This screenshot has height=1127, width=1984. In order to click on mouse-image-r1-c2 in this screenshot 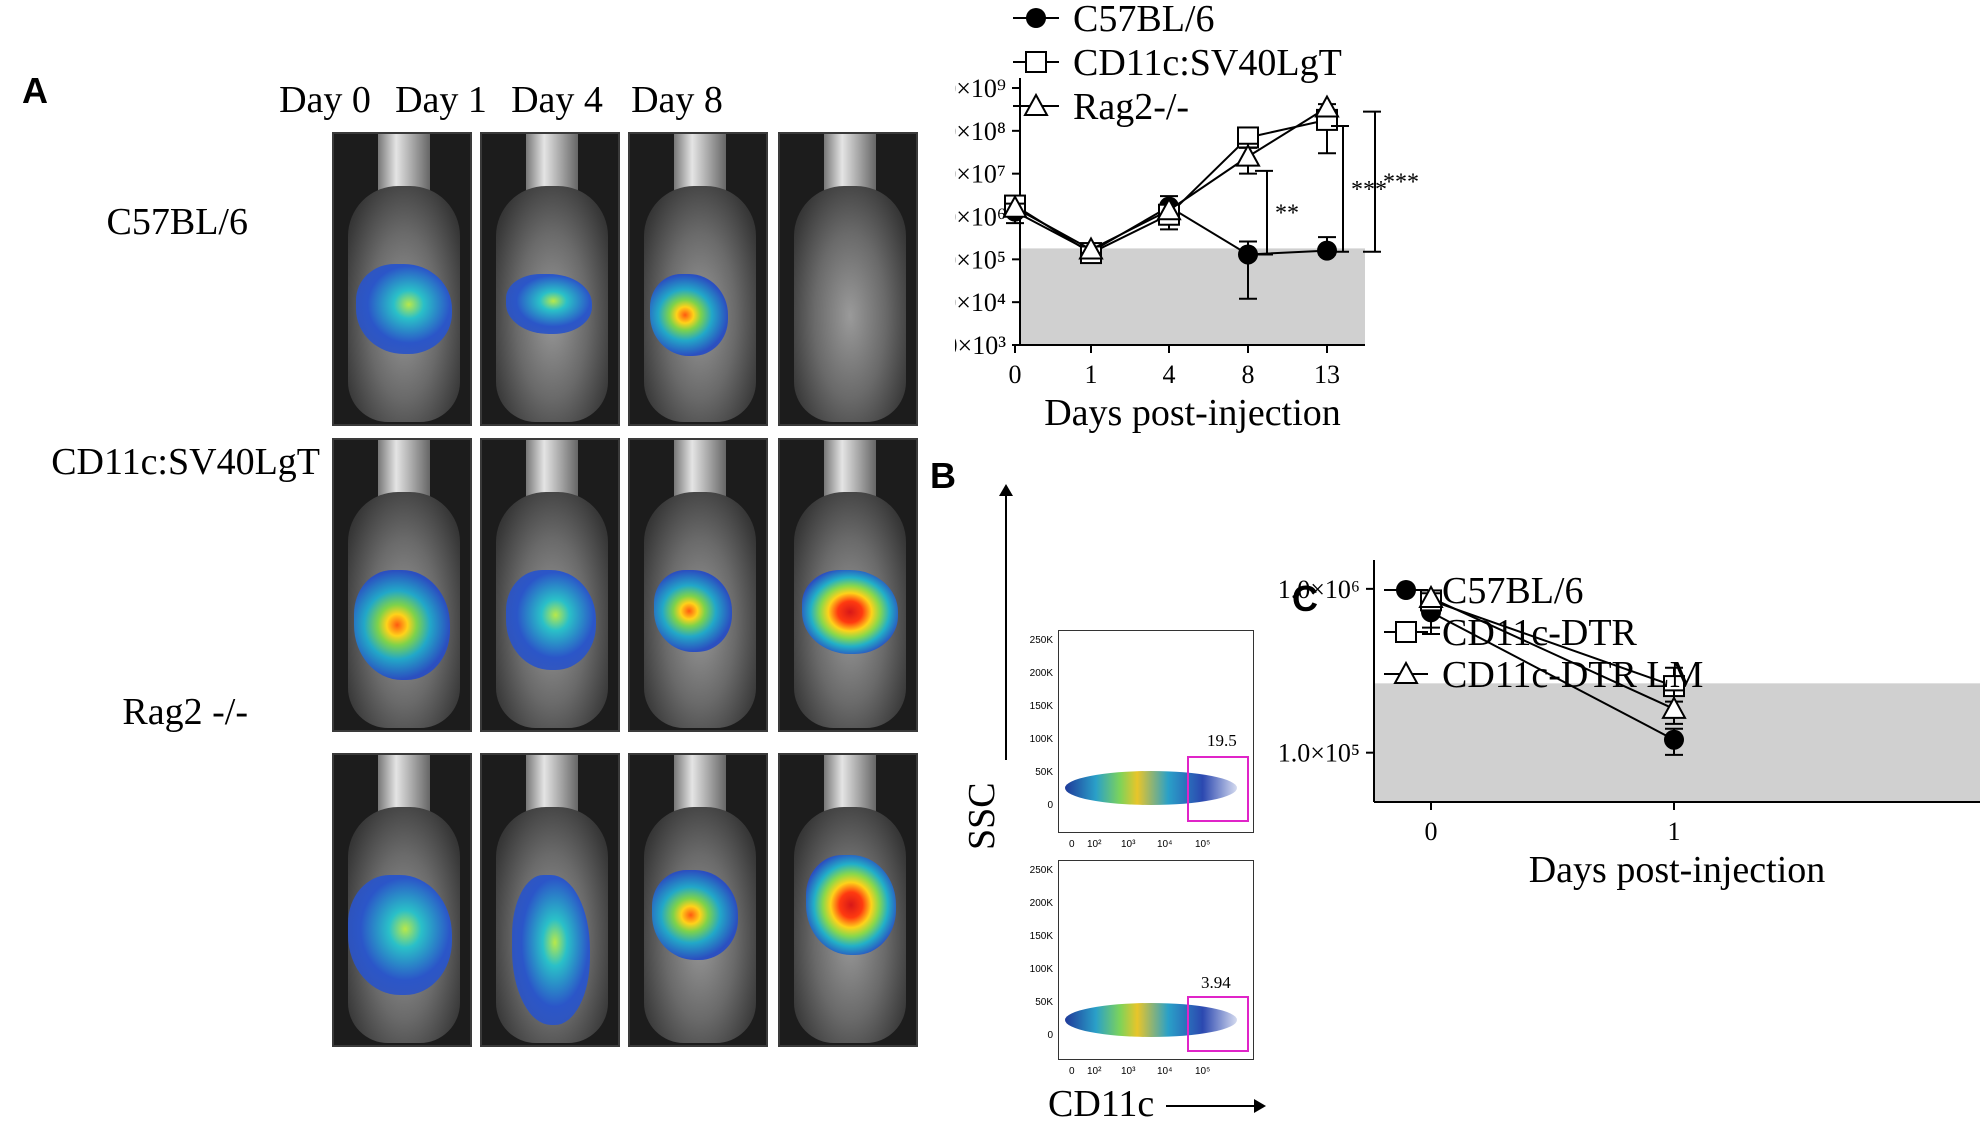, I will do `click(550, 279)`.